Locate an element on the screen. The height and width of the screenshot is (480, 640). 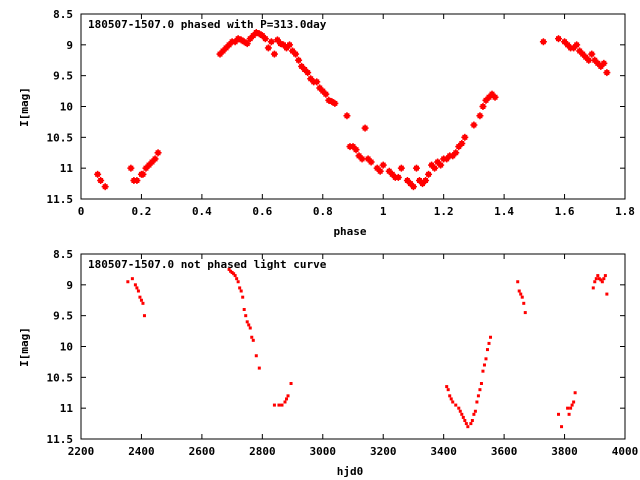
unphased-plot-title: 180507-1507.0 not phased light curve is located at coordinates (207, 264).